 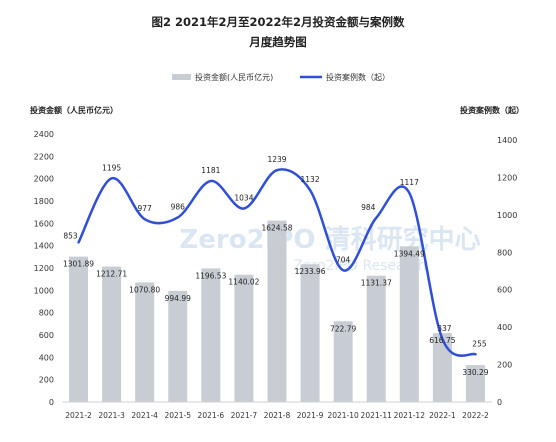 I want to click on x-tick-label: 2021-7, so click(x=244, y=415).